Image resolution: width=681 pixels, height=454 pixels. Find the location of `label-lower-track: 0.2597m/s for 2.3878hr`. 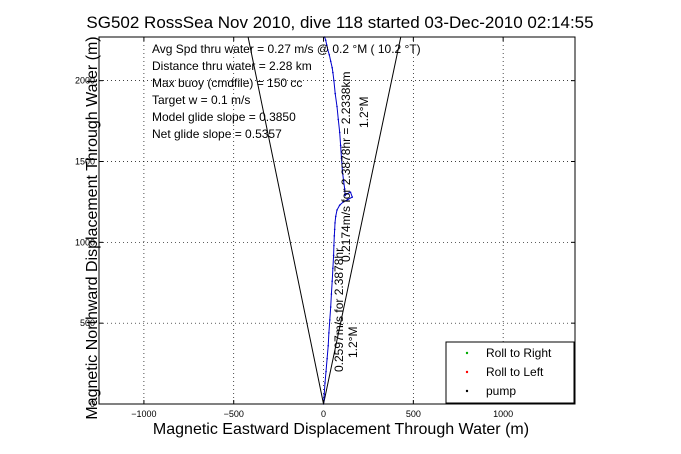

label-lower-track: 0.2597m/s for 2.3878hr is located at coordinates (339, 310).